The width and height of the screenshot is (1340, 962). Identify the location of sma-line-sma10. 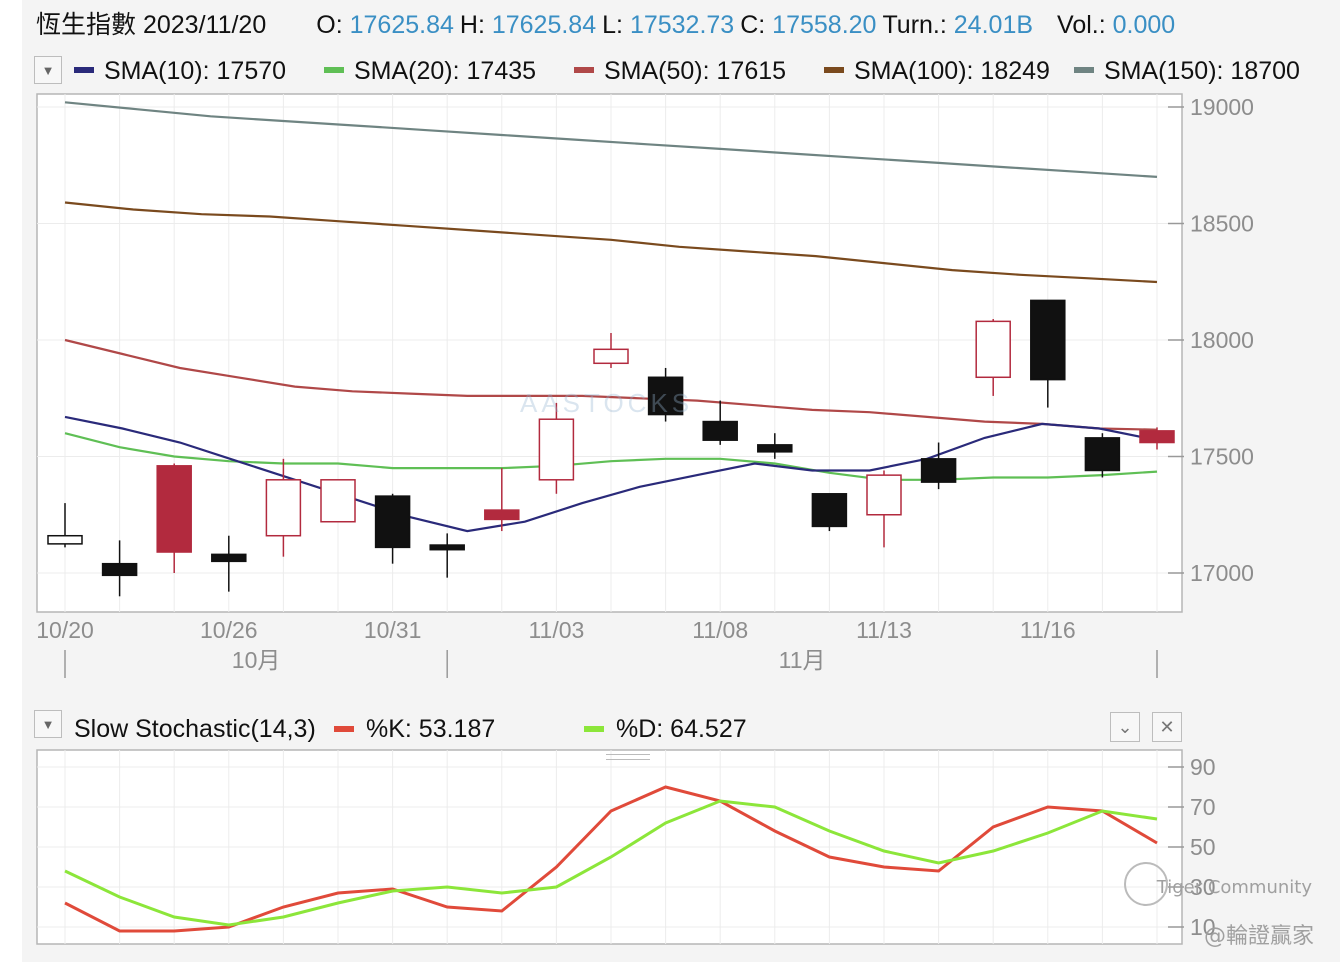
(611, 474).